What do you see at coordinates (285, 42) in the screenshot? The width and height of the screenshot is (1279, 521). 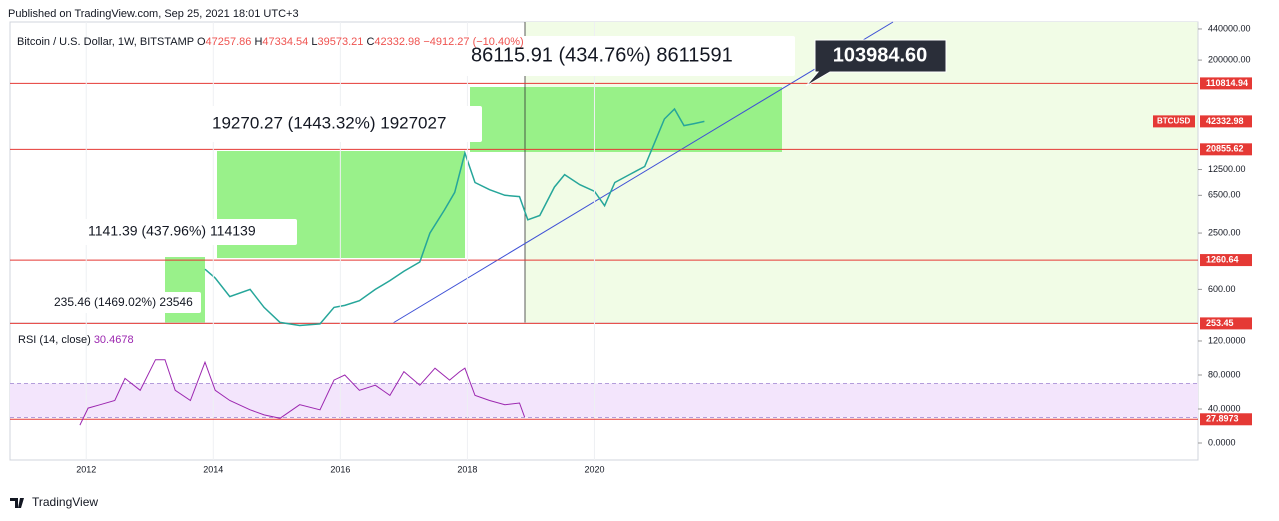 I see `high: 47334.54` at bounding box center [285, 42].